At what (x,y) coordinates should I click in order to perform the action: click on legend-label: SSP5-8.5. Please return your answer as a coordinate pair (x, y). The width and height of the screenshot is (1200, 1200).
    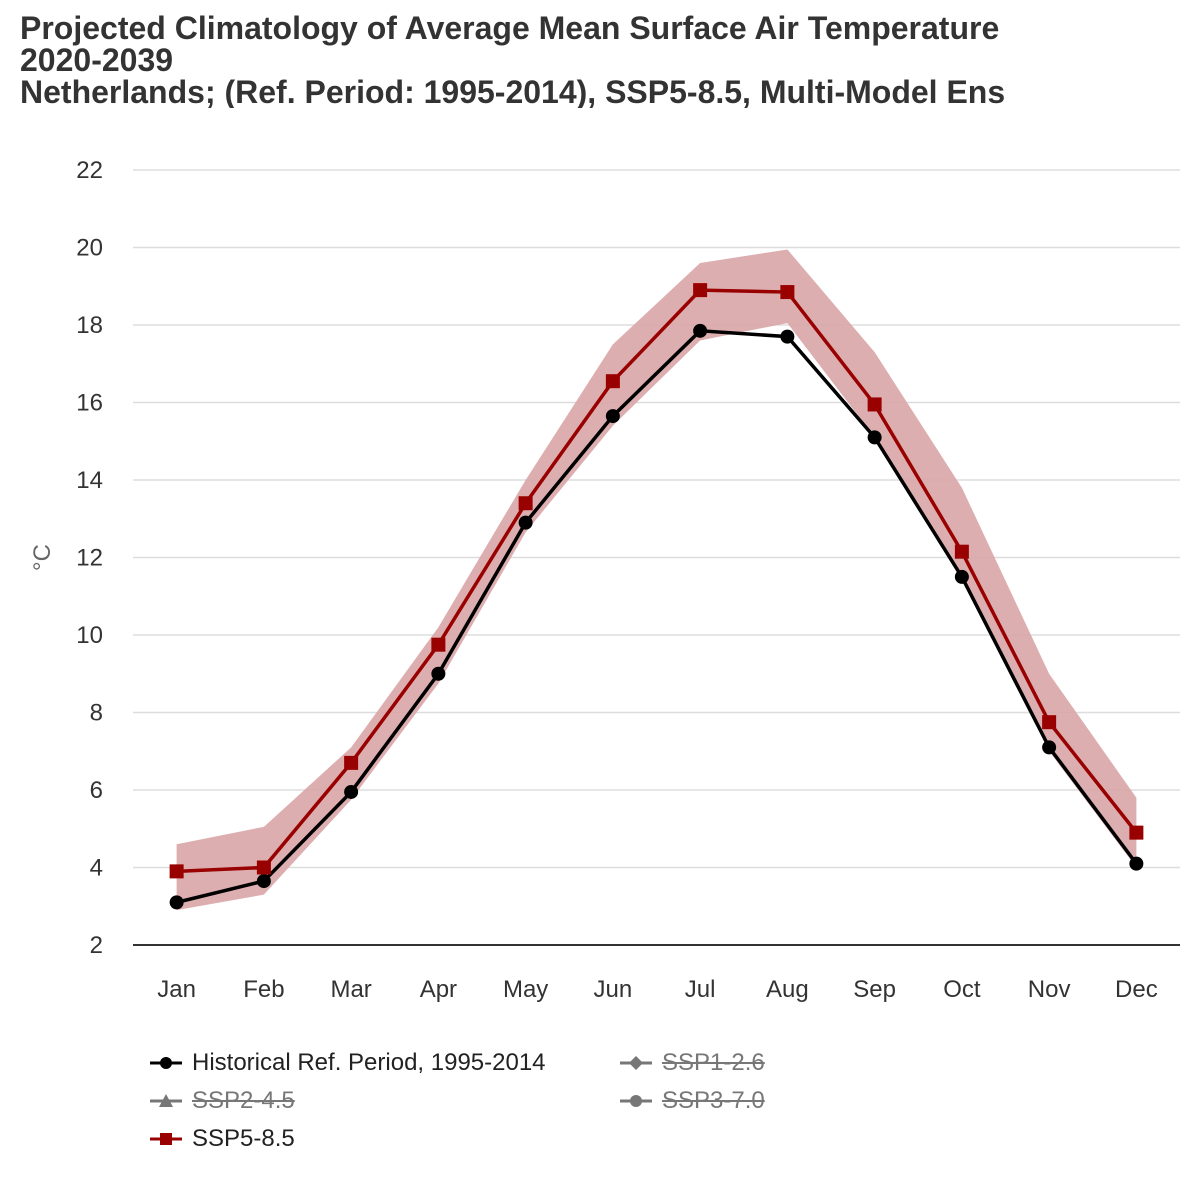
    Looking at the image, I should click on (243, 1138).